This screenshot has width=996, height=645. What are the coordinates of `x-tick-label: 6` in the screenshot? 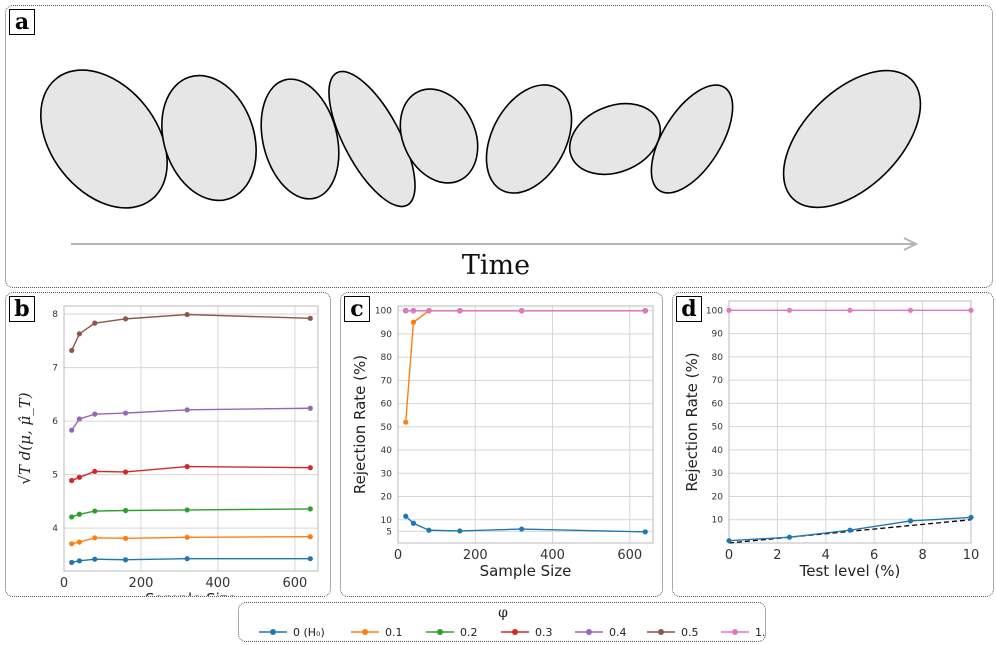 It's located at (874, 555).